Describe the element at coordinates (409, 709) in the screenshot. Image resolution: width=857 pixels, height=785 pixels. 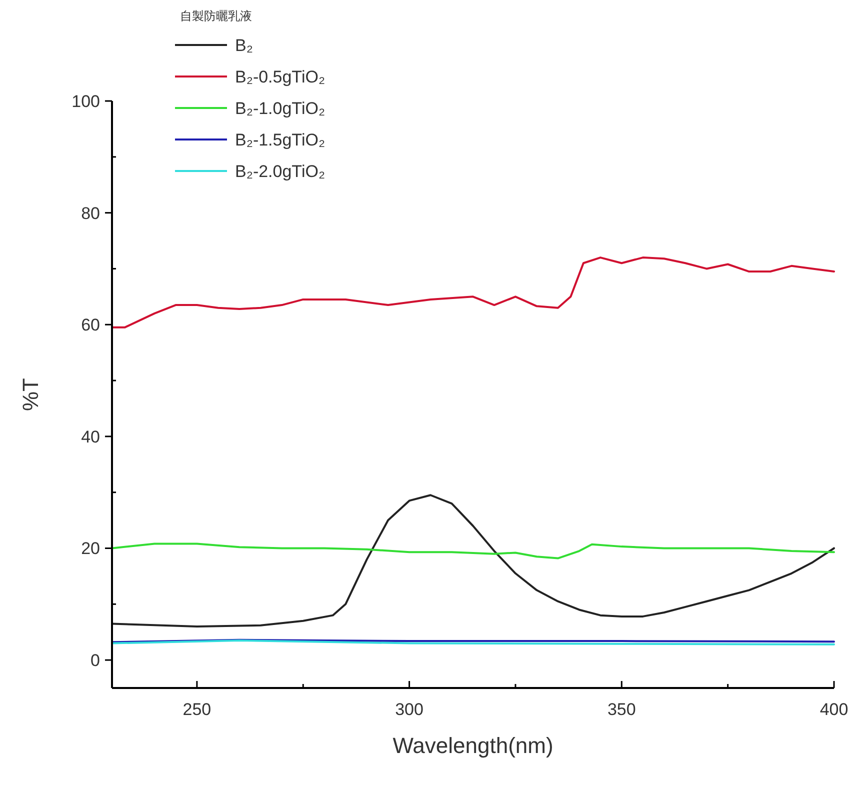
I see `x-tick-label: 300` at that location.